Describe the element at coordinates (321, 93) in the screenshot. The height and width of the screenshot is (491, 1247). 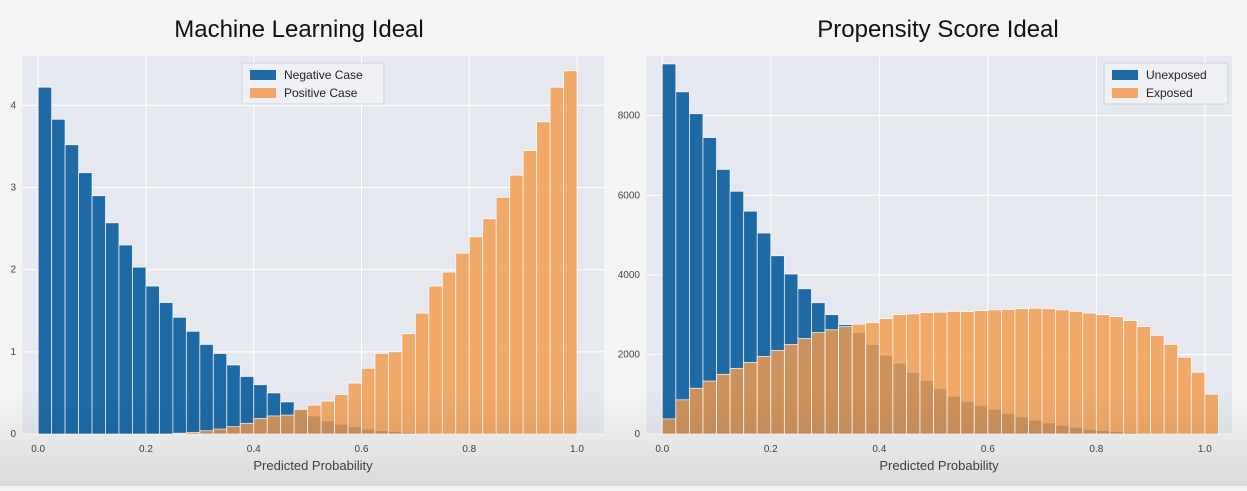
I see `legend-label: Positive Case` at that location.